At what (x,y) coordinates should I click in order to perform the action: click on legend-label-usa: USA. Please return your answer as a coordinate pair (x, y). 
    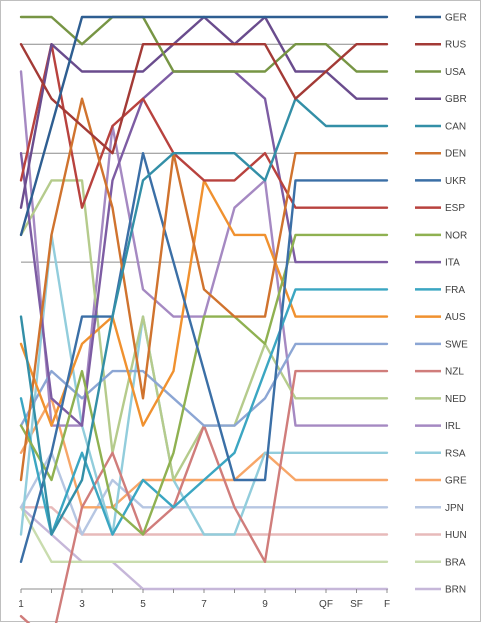
    Looking at the image, I should click on (455, 72).